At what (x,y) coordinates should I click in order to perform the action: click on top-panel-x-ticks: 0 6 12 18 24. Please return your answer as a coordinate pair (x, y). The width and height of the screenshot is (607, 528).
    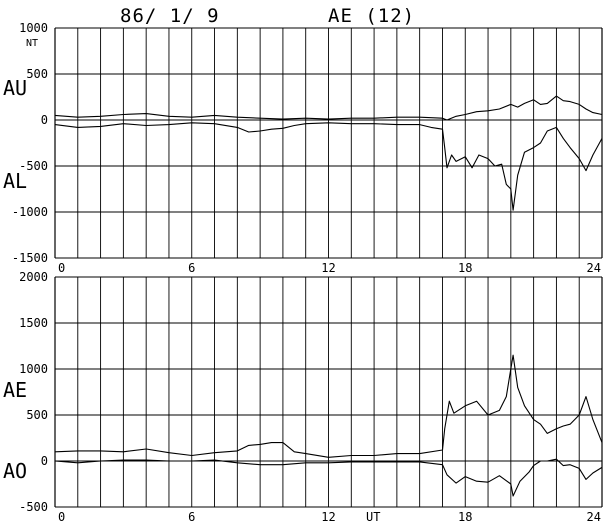
    Looking at the image, I should click on (329, 268).